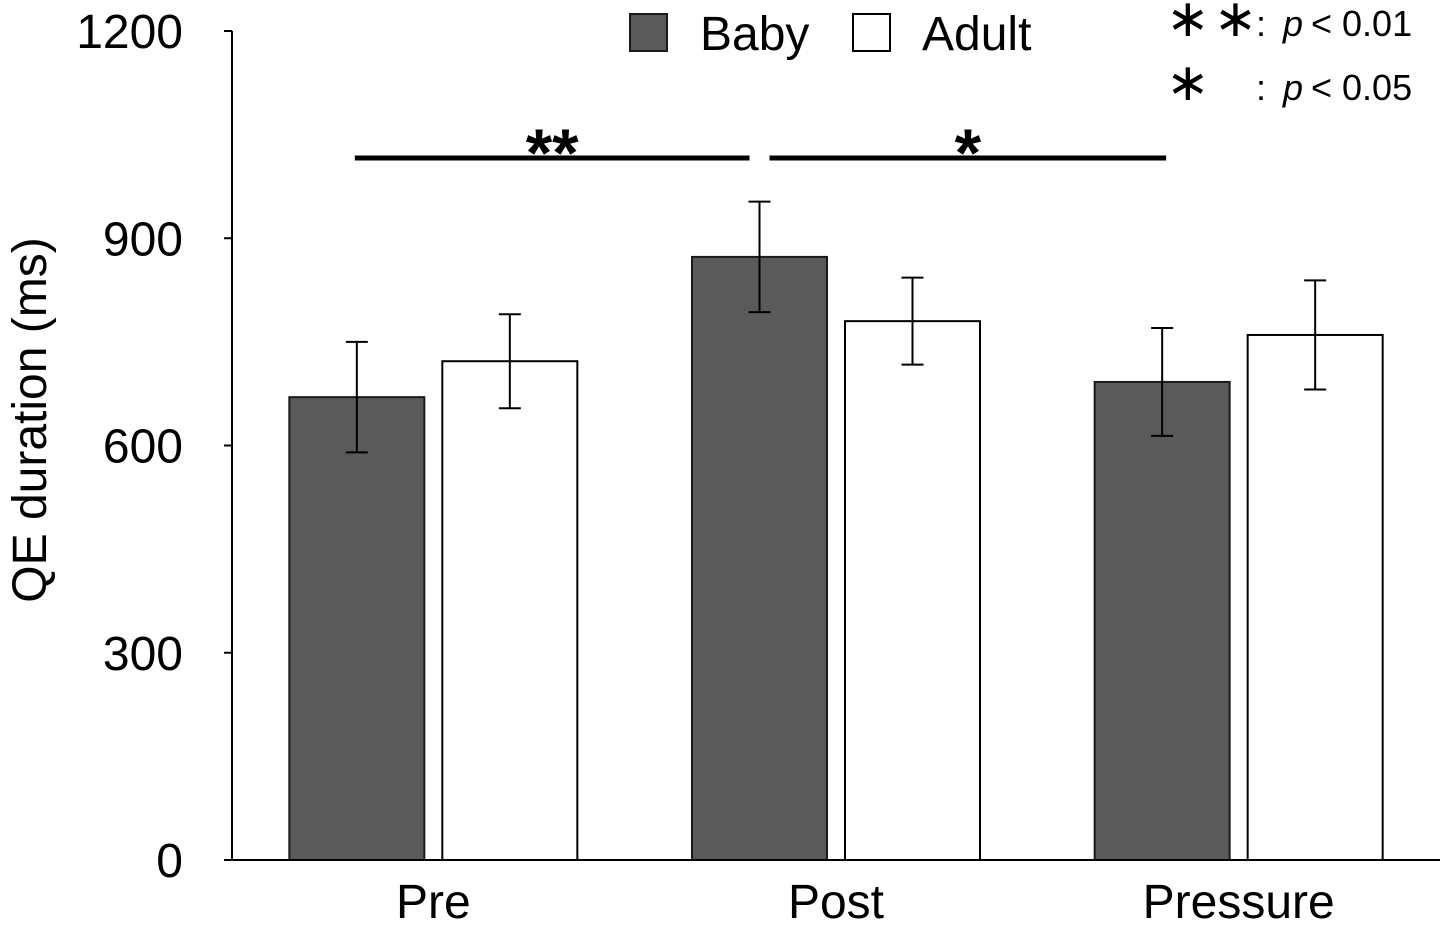  What do you see at coordinates (143, 239) in the screenshot?
I see `y-tick-label: 900` at bounding box center [143, 239].